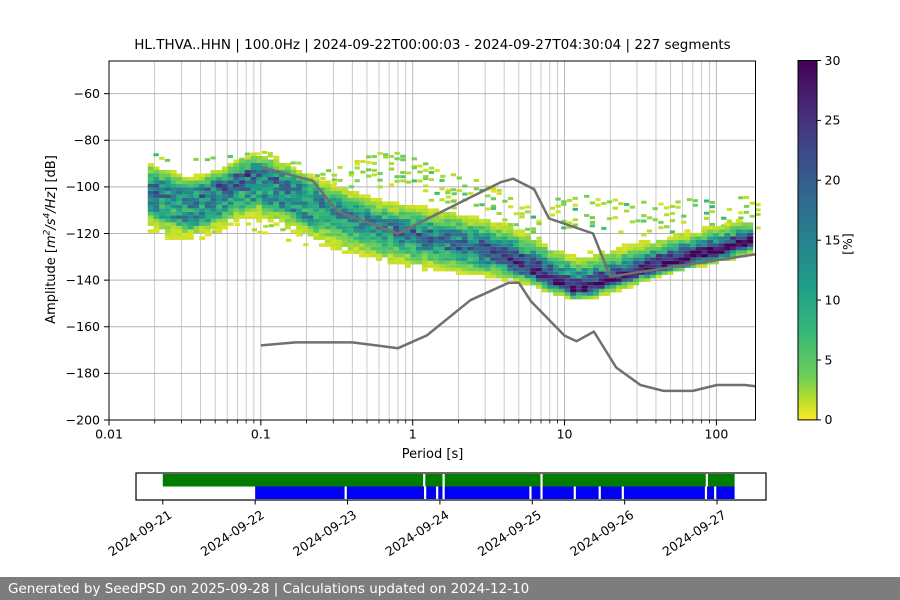 Image resolution: width=900 pixels, height=600 pixels. I want to click on date-tick-label: 2024-09-26, so click(601, 533).